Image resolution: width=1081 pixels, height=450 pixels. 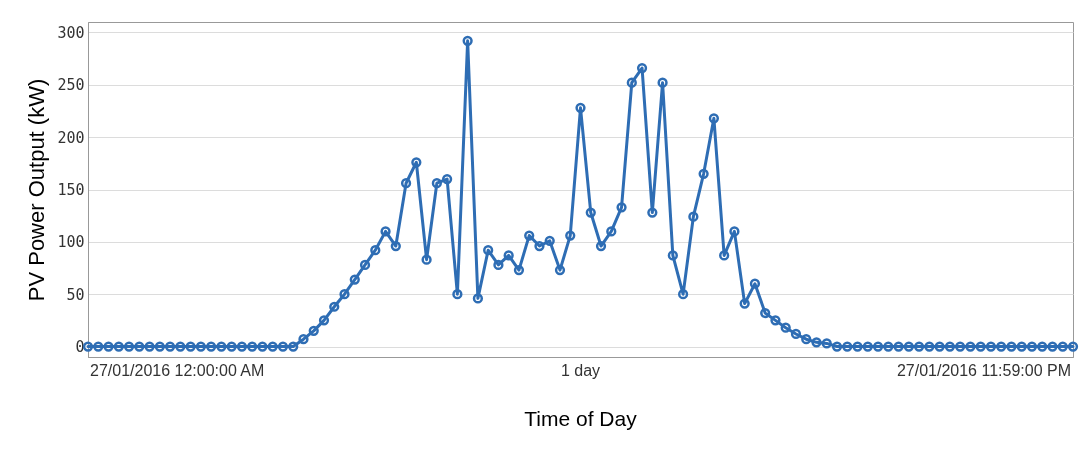 What do you see at coordinates (581, 418) in the screenshot?
I see `x-axis-title: Time of Day` at bounding box center [581, 418].